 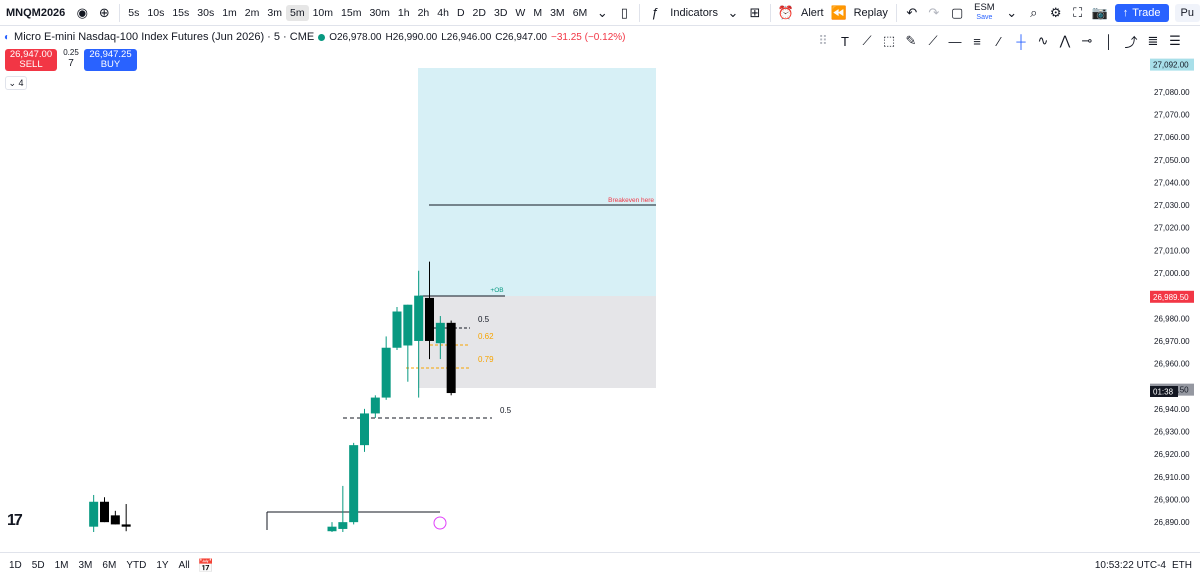 I want to click on range-1M: 1M, so click(x=61, y=565).